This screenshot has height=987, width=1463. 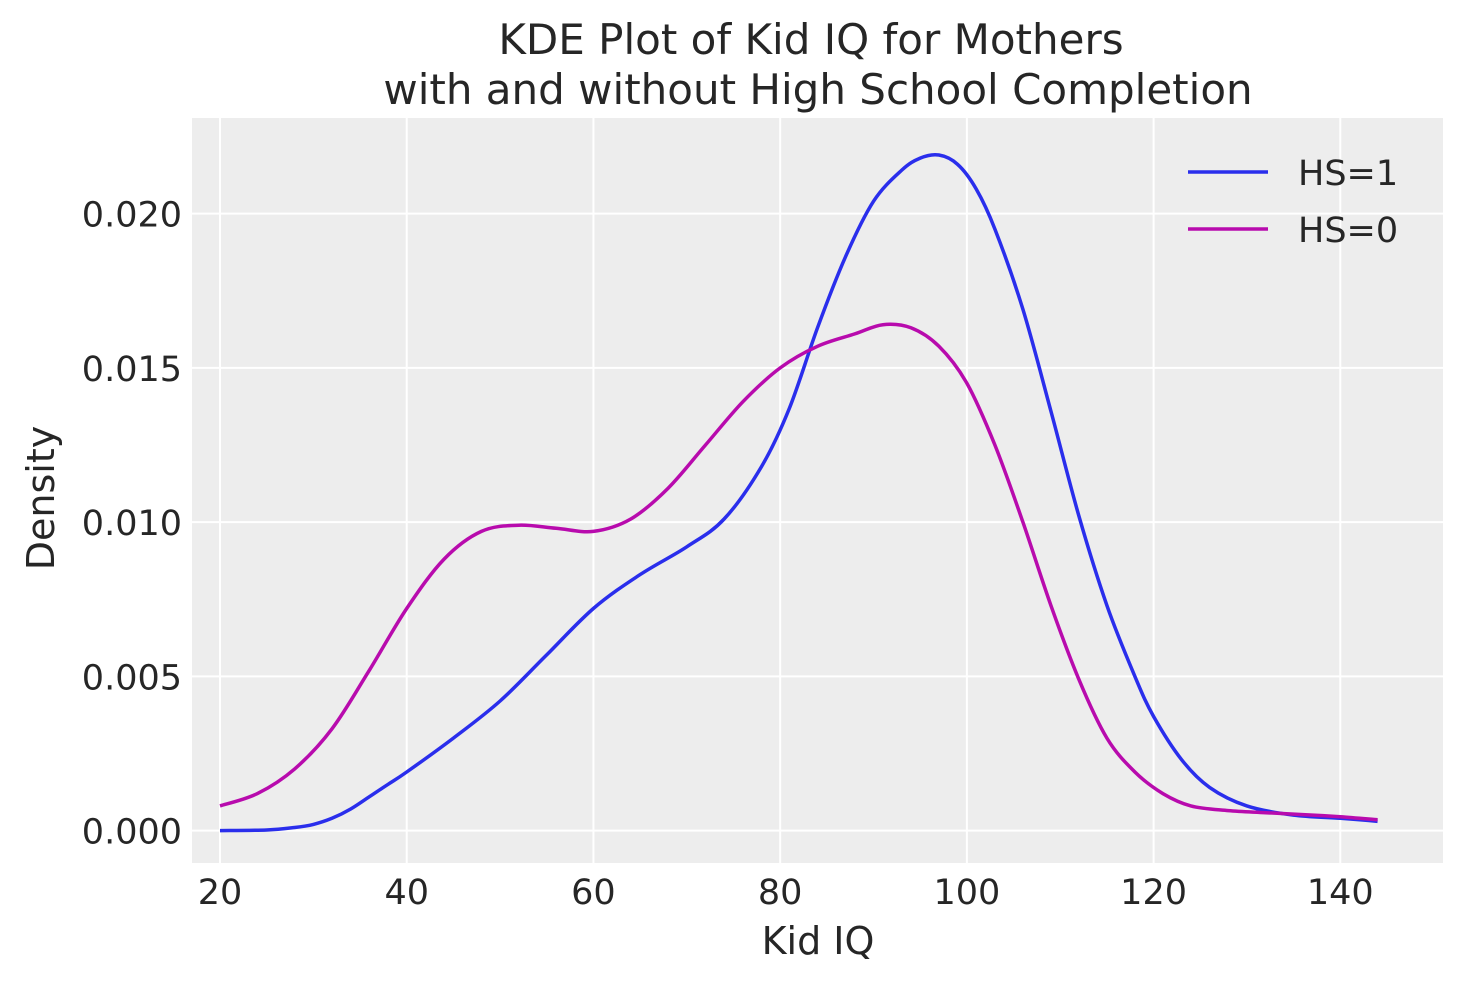 What do you see at coordinates (1348, 174) in the screenshot?
I see `legend-label: HS=1` at bounding box center [1348, 174].